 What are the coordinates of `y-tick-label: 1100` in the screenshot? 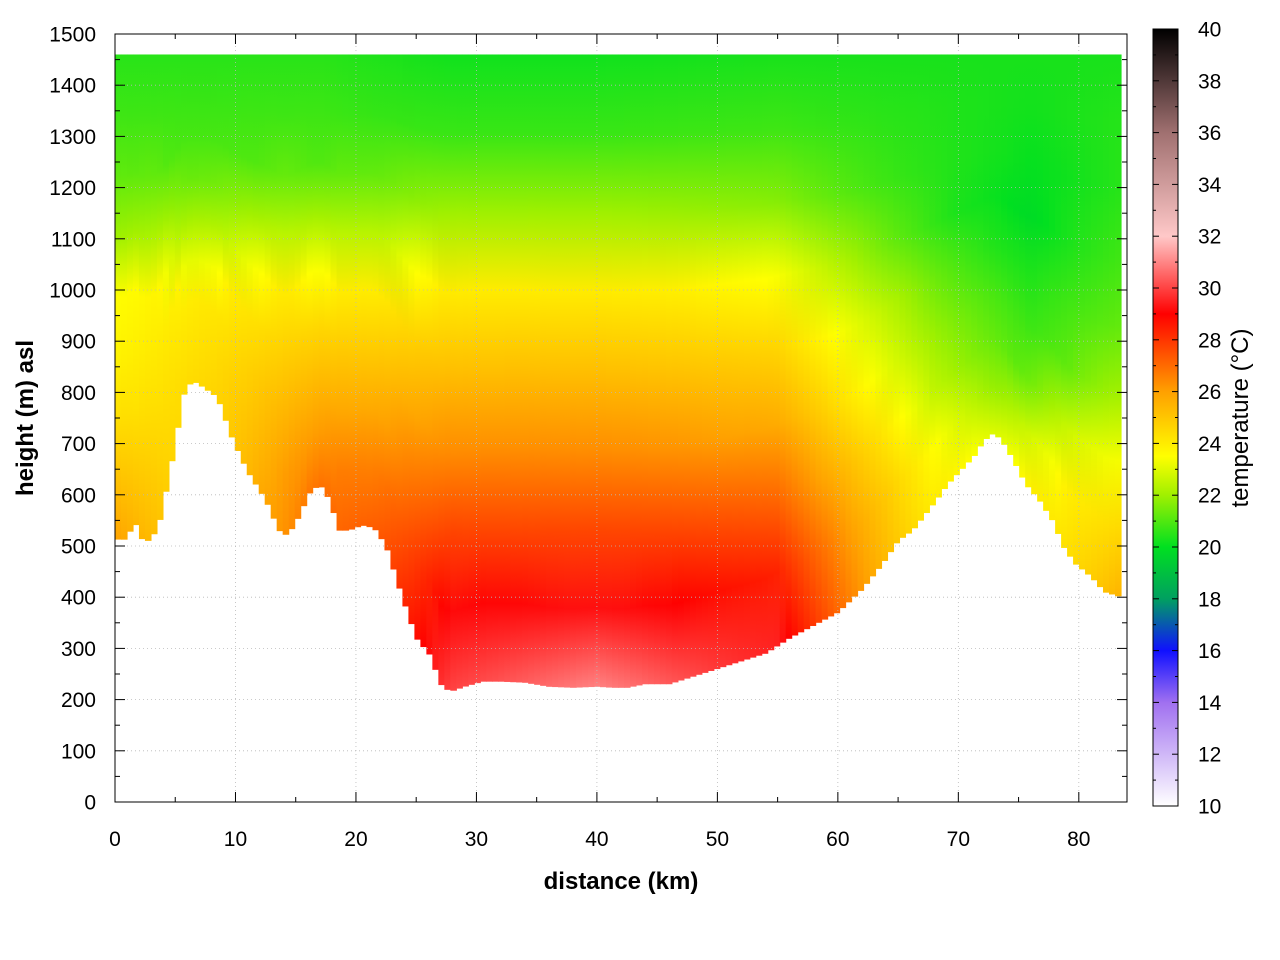 It's located at (73, 239).